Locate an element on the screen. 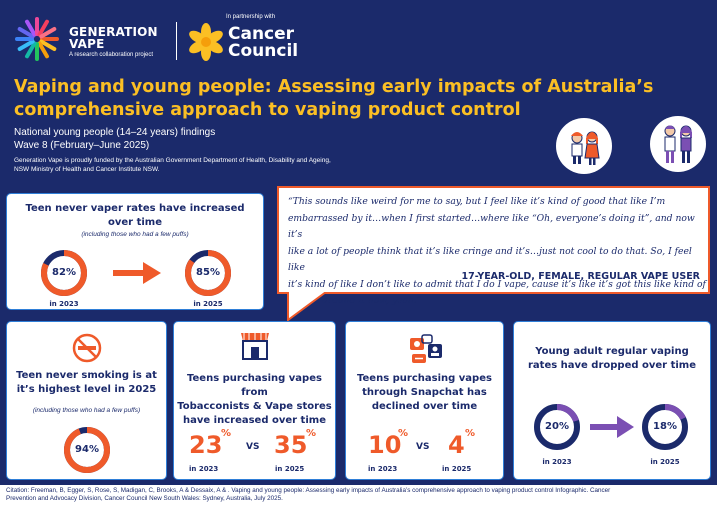 This screenshot has width=717, height=508. never-smoking-ring is located at coordinates (87, 450).